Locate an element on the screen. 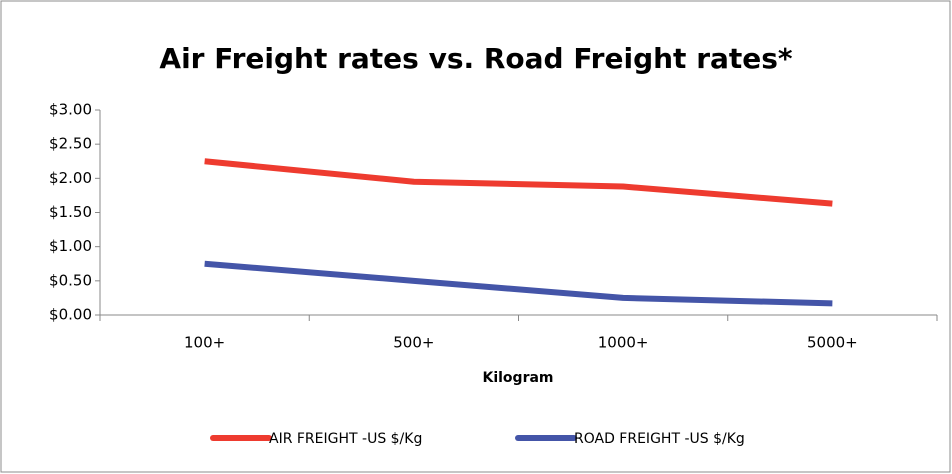 Image resolution: width=952 pixels, height=474 pixels. legend-label: ROAD FREIGHT -US $/Kg is located at coordinates (659, 439).